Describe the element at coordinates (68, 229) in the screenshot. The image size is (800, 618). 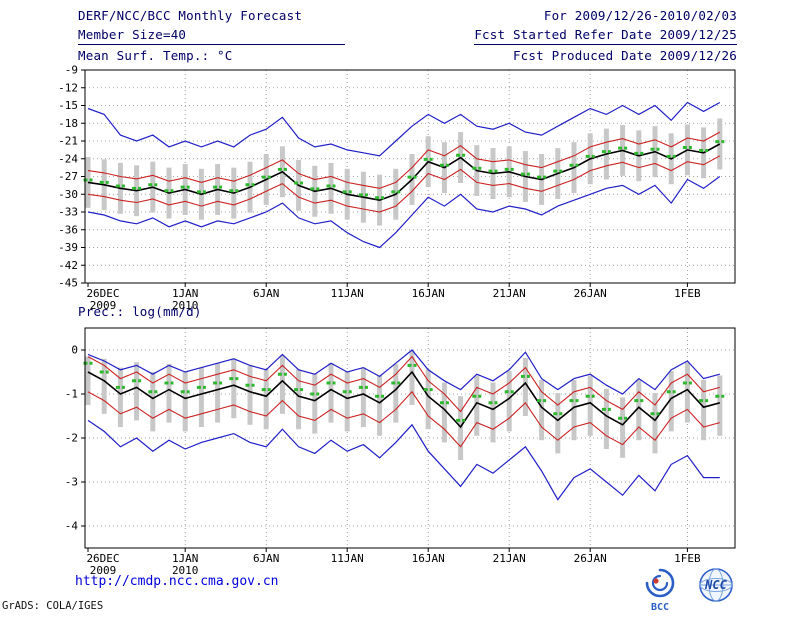
I see `y-tick-label: -36` at that location.